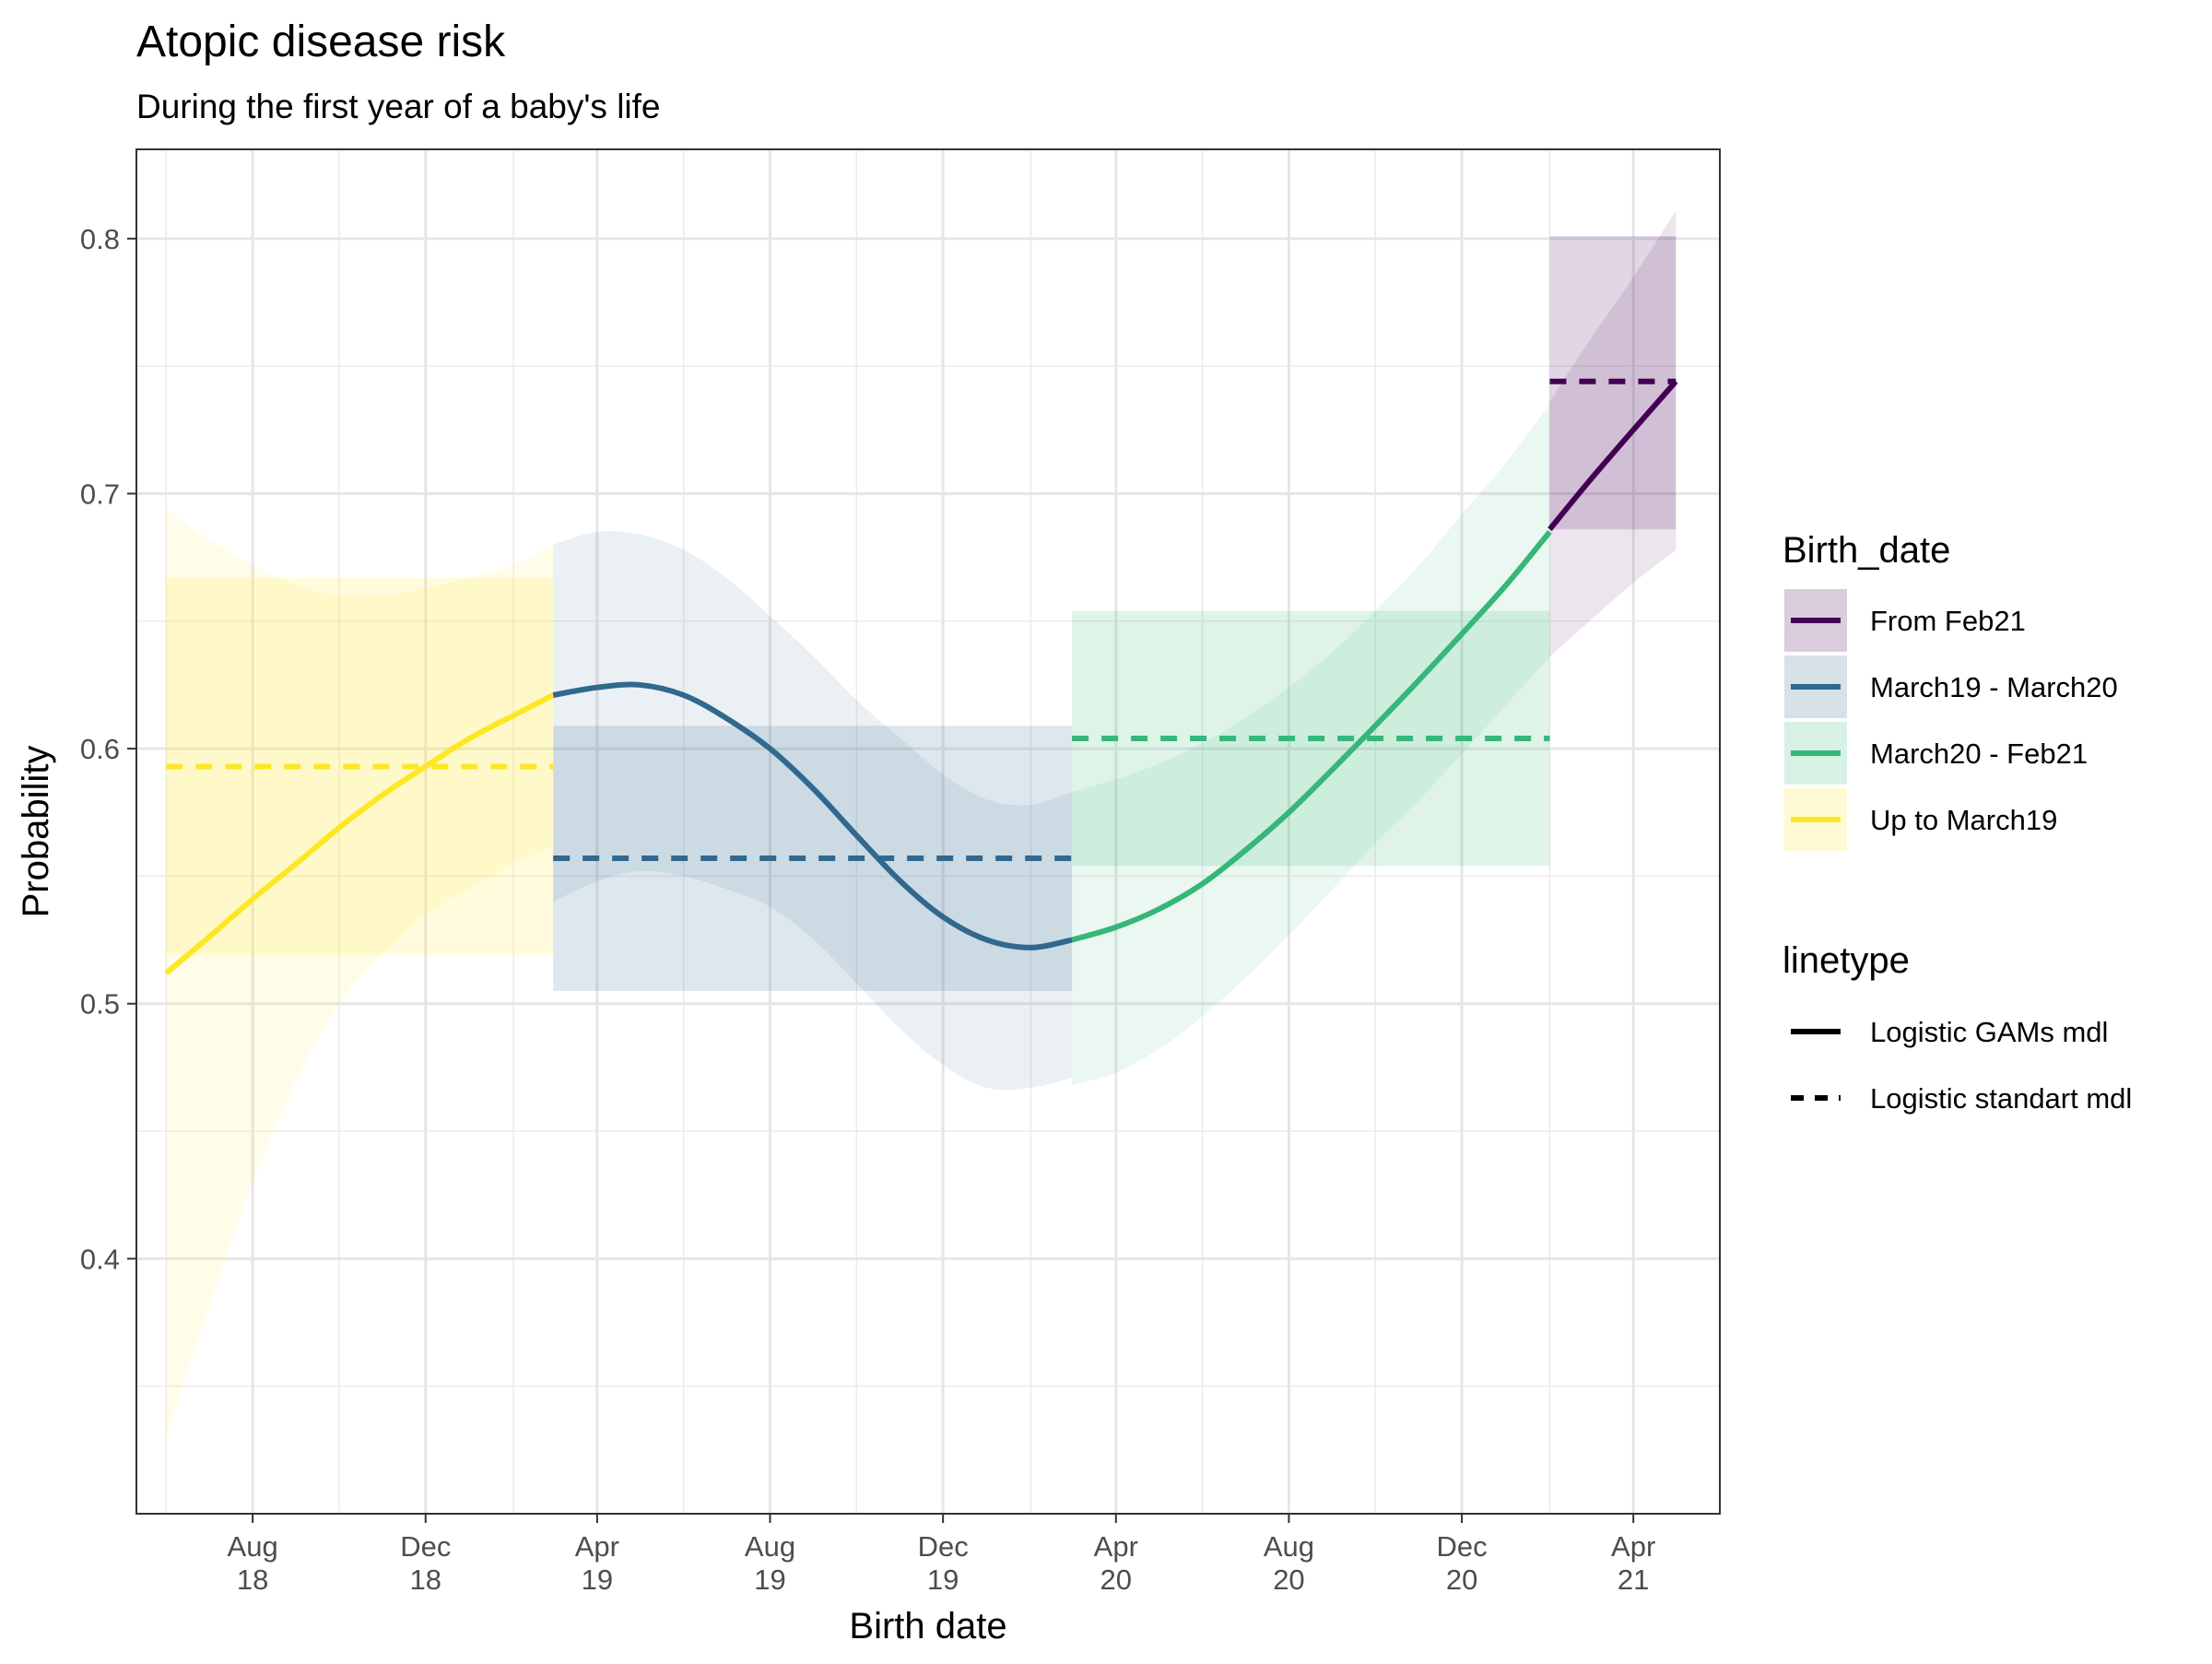 Image resolution: width=2212 pixels, height=1664 pixels. What do you see at coordinates (100, 749) in the screenshot?
I see `y-tick-label: 0.6` at bounding box center [100, 749].